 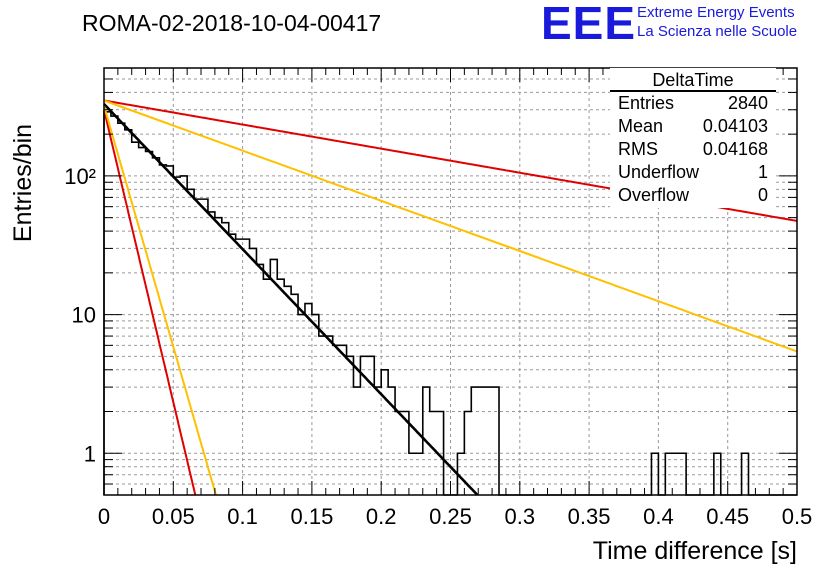 I want to click on curve-red-fast, so click(x=150, y=302).